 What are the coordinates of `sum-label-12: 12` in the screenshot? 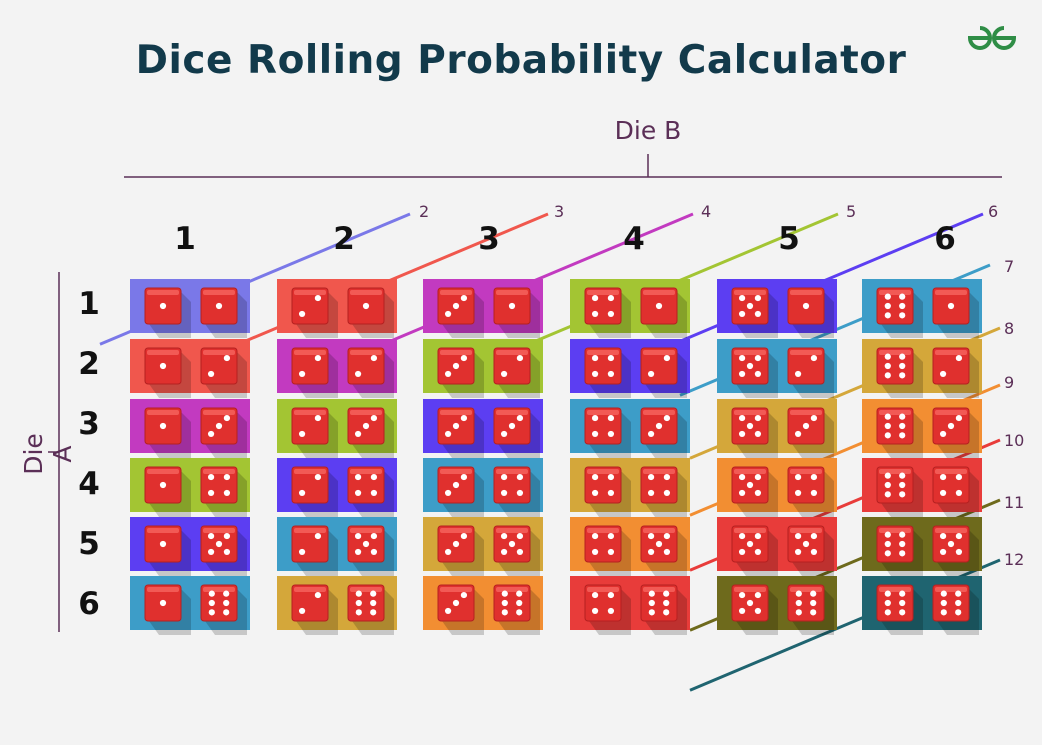 It's located at (1014, 559).